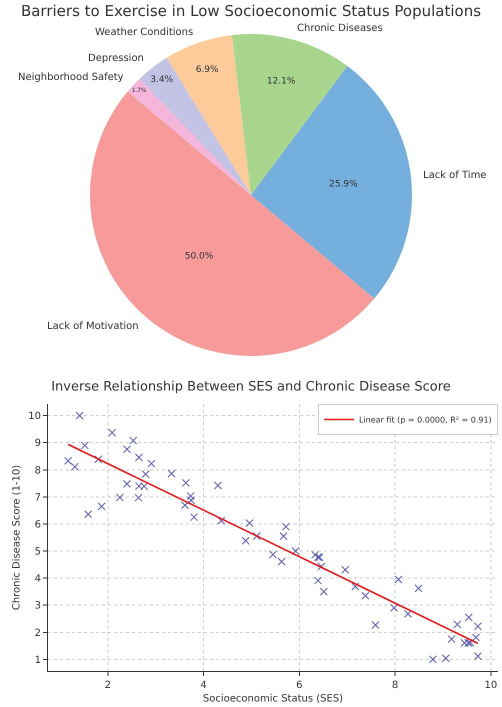  What do you see at coordinates (340, 28) in the screenshot?
I see `slice-label: Chronic Diseases` at bounding box center [340, 28].